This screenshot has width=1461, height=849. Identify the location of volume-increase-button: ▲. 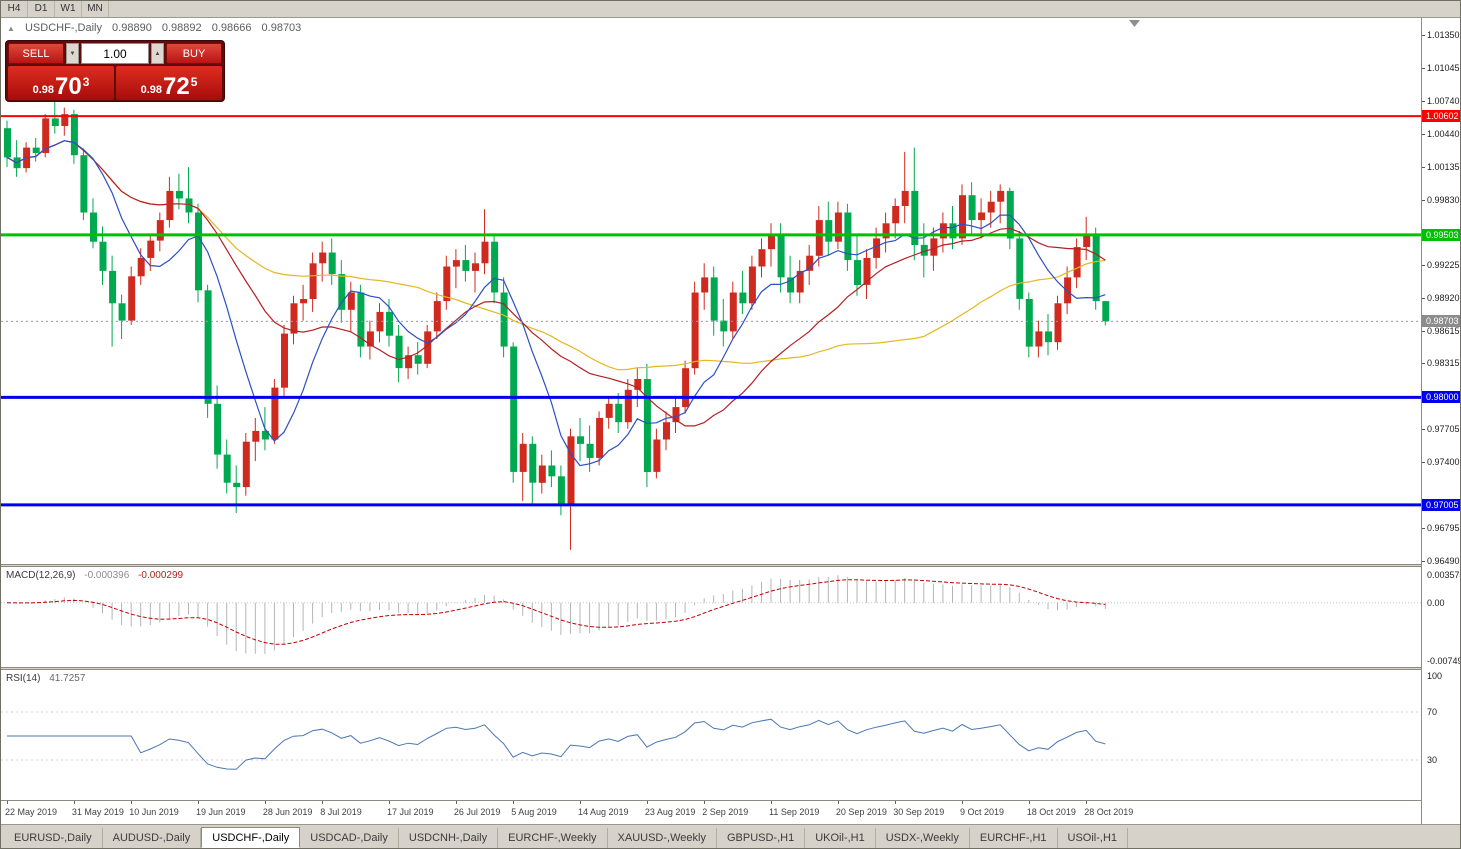
(157, 53).